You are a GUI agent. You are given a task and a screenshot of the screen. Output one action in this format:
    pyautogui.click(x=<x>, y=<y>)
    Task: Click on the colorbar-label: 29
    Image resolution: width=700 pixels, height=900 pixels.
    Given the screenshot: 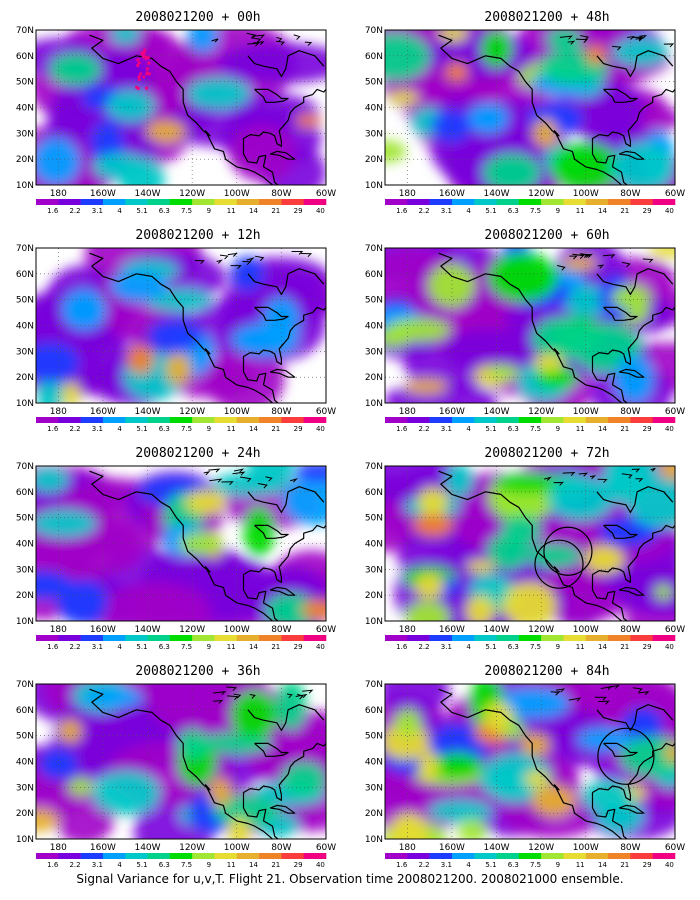 What is the action you would take?
    pyautogui.click(x=647, y=211)
    